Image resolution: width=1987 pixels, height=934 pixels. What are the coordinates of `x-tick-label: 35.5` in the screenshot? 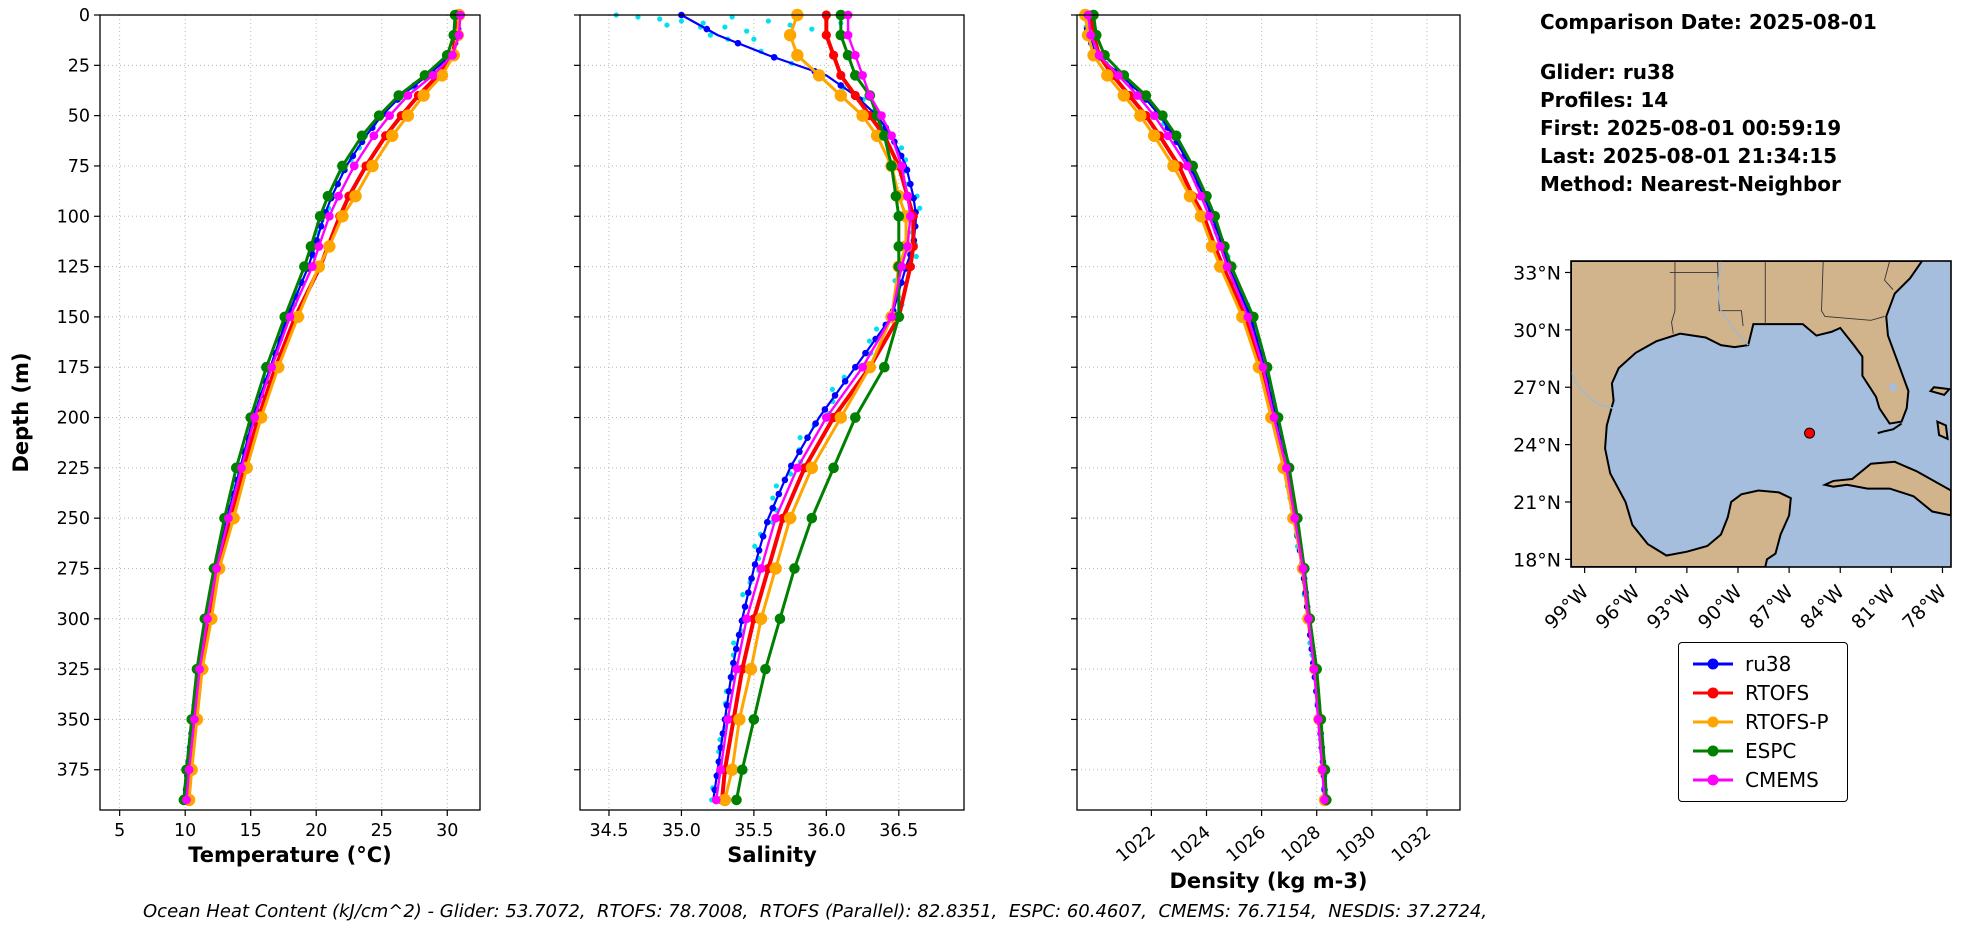 It's located at (753, 831).